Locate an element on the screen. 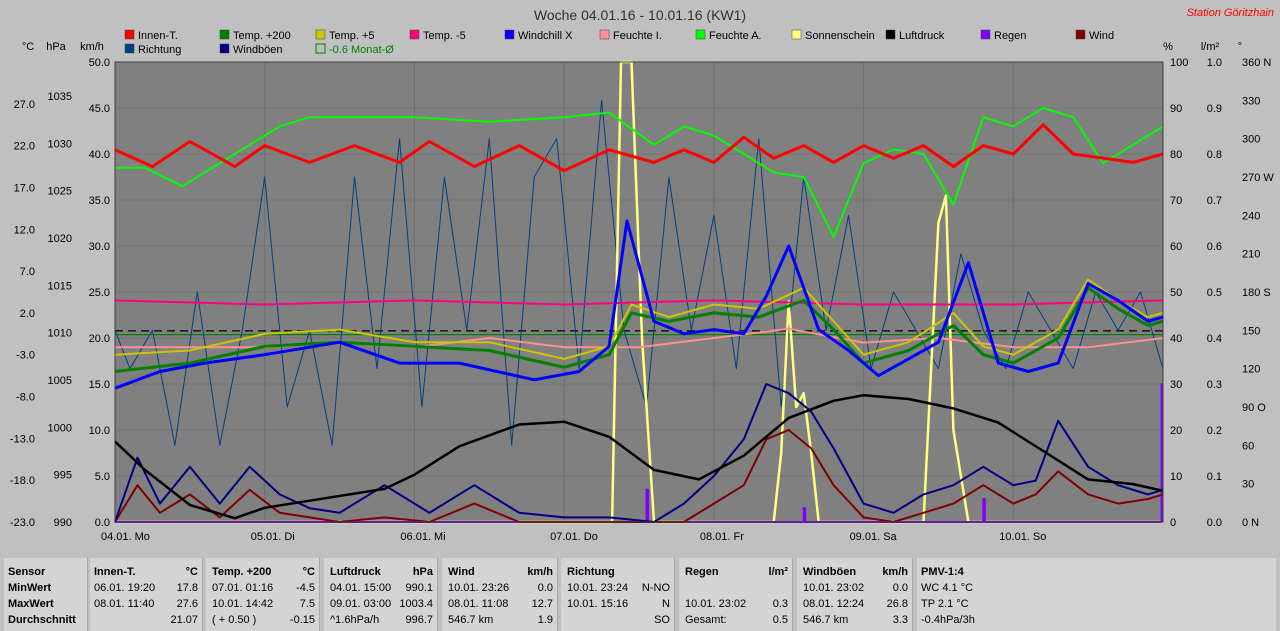 This screenshot has height=631, width=1280. avg-label: Durchschnitt is located at coordinates (42, 620).